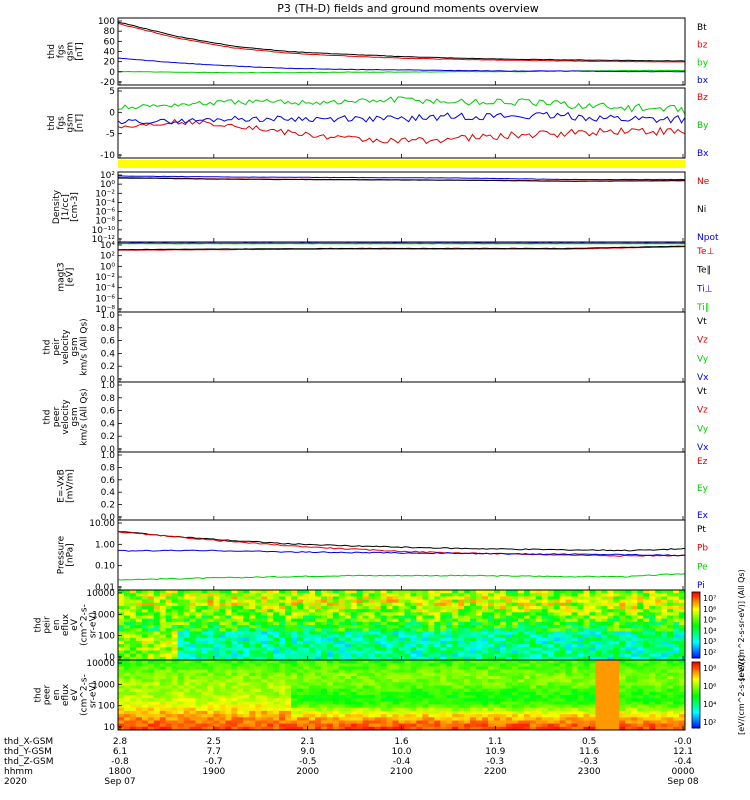  Describe the element at coordinates (496, 762) in the screenshot. I see `ephemeris-value: -0.3` at that location.